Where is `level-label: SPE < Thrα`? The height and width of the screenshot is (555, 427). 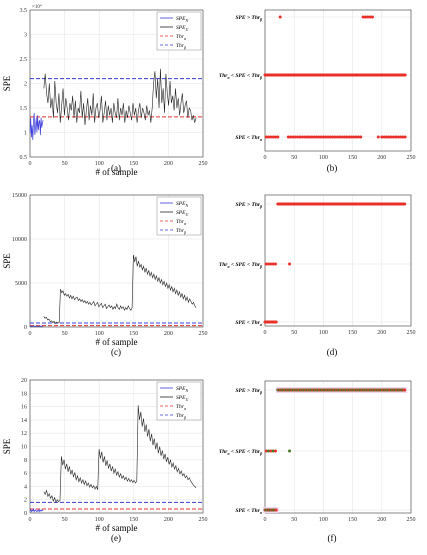 level-label: SPE < Thrα is located at coordinates (249, 138).